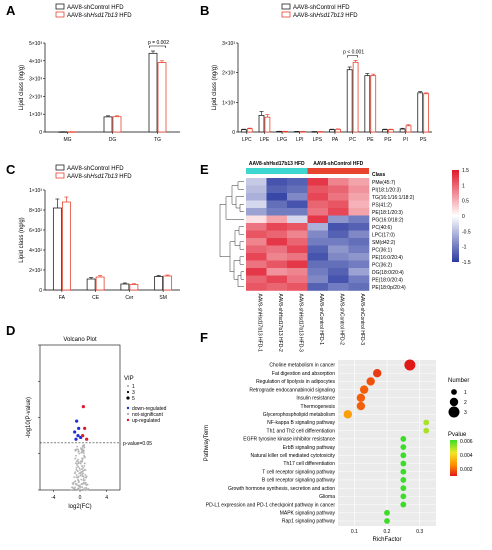 The height and width of the screenshot is (550, 492). Describe the element at coordinates (299, 481) in the screenshot. I see `pathway-term-label: B cell receptor signaling pathway` at that location.